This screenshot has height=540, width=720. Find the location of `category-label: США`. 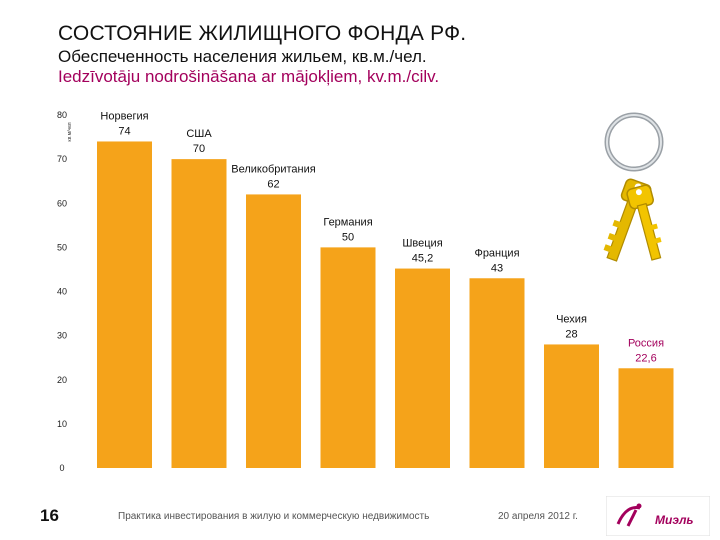

category-label: США is located at coordinates (199, 134).